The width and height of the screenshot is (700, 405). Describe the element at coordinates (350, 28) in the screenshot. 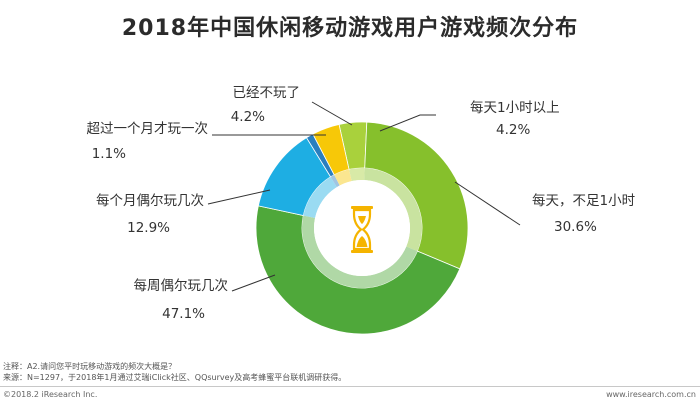

I see `chart-title: 2018年中国休闲移动游戏用户游戏频次分布` at that location.